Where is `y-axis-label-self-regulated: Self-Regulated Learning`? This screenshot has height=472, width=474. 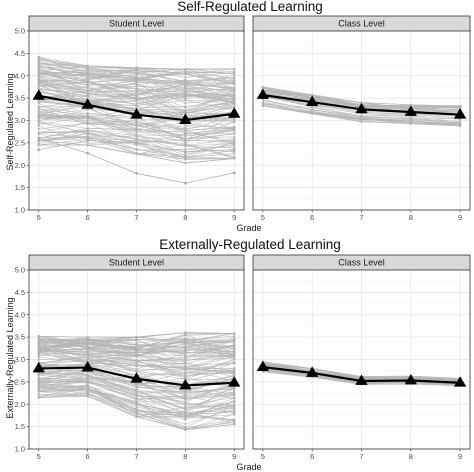
y-axis-label-self-regulated: Self-Regulated Learning is located at coordinates (10, 121).